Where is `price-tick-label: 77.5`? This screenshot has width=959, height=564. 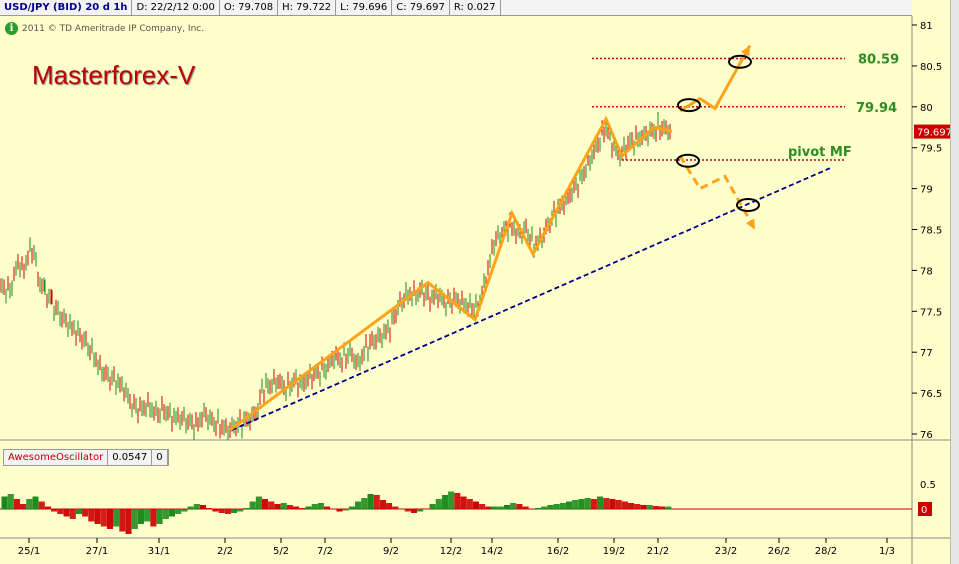 price-tick-label: 77.5 is located at coordinates (931, 312).